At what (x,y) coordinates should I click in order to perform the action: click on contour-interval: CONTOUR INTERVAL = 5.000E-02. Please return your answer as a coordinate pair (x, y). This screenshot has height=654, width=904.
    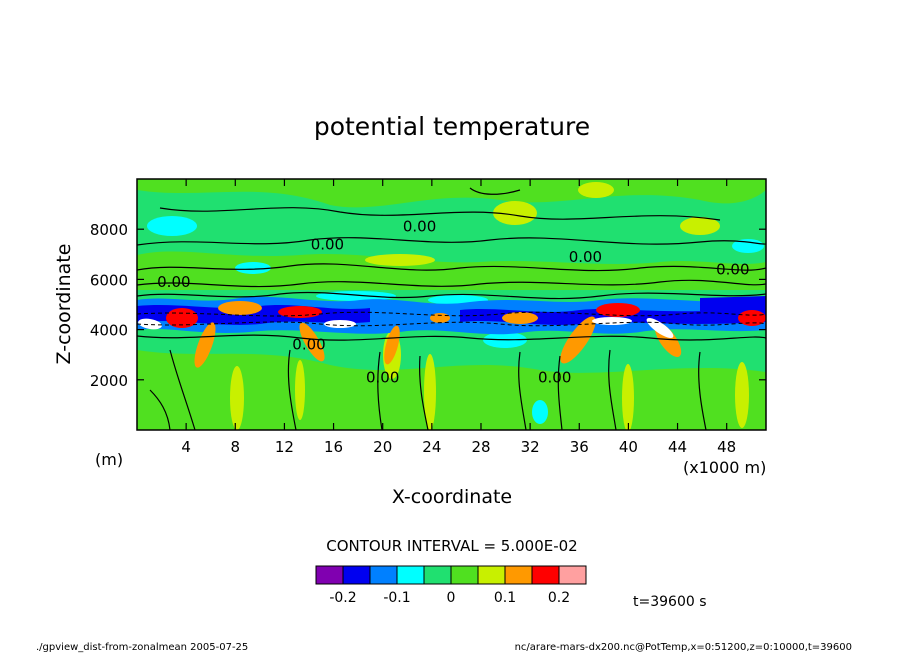
    Looking at the image, I should click on (451, 546).